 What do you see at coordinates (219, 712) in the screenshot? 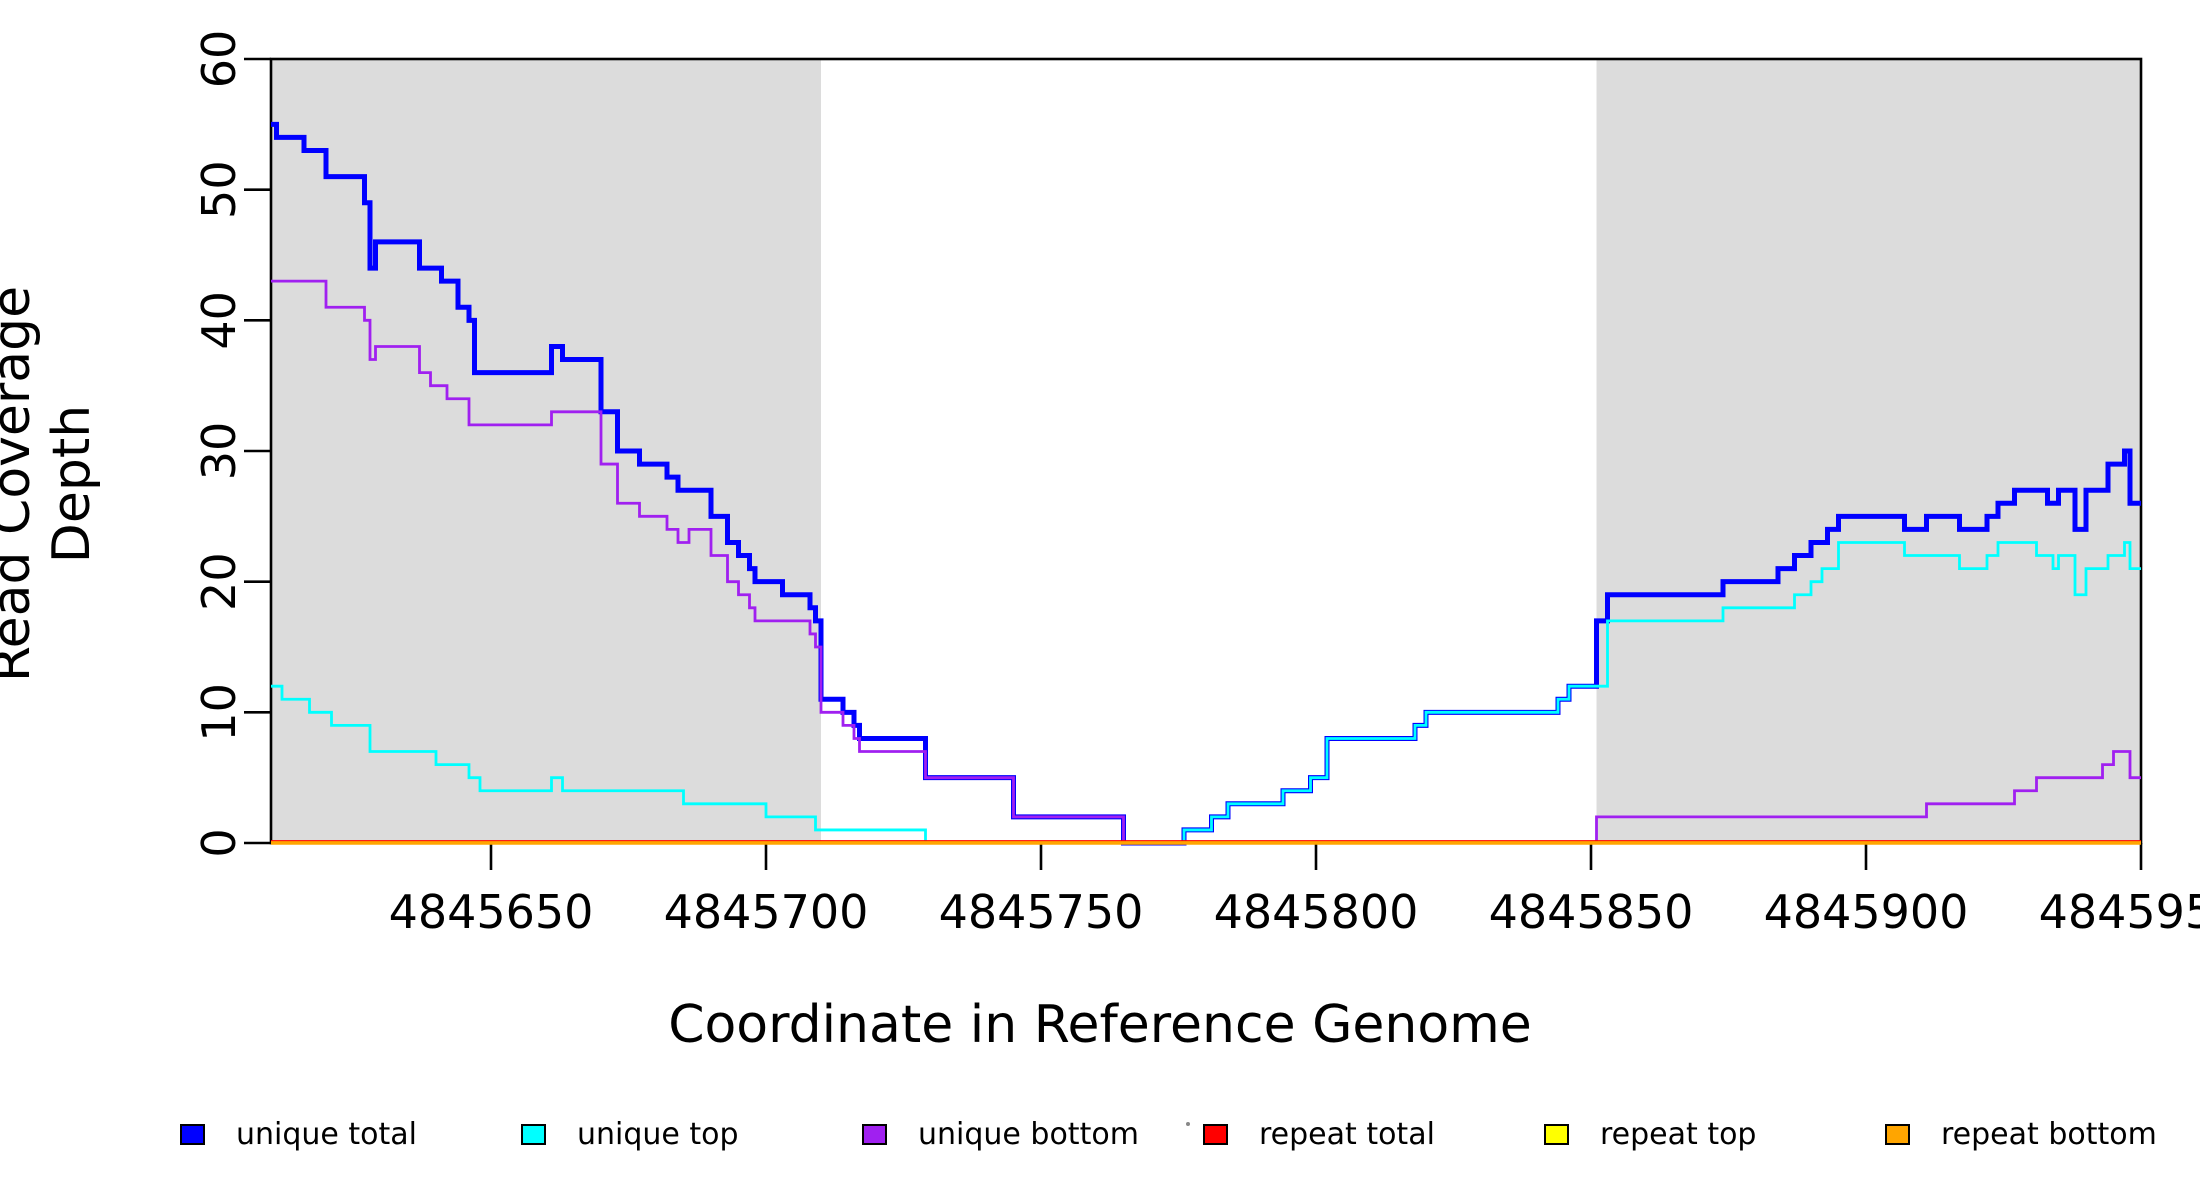
I see `y-tick-label: 10` at bounding box center [219, 712].